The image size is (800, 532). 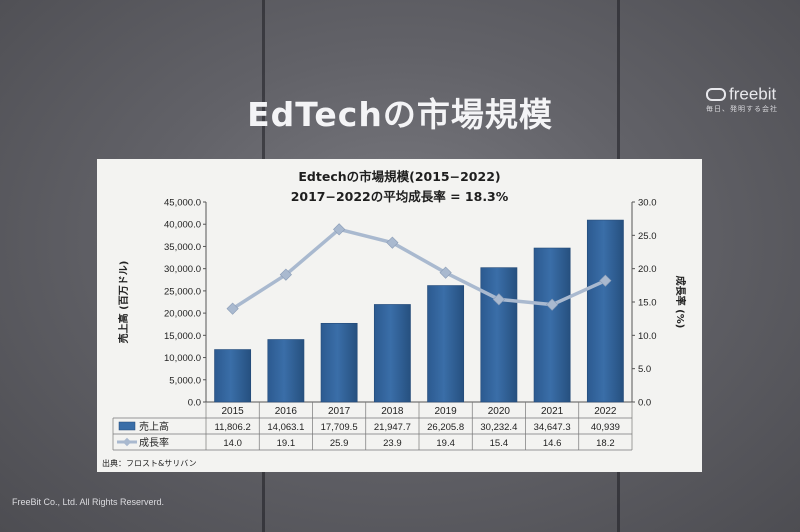 I want to click on bar-value-label: 34,647.3, so click(x=552, y=427).